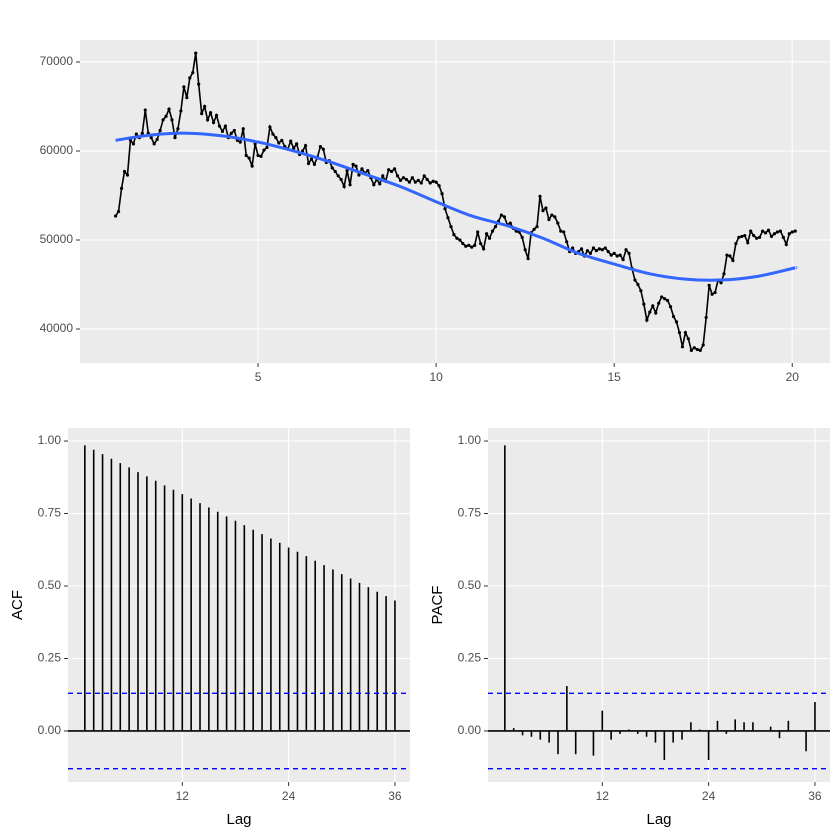 This screenshot has height=840, width=840. What do you see at coordinates (57, 328) in the screenshot?
I see `y-tick-label: 40000` at bounding box center [57, 328].